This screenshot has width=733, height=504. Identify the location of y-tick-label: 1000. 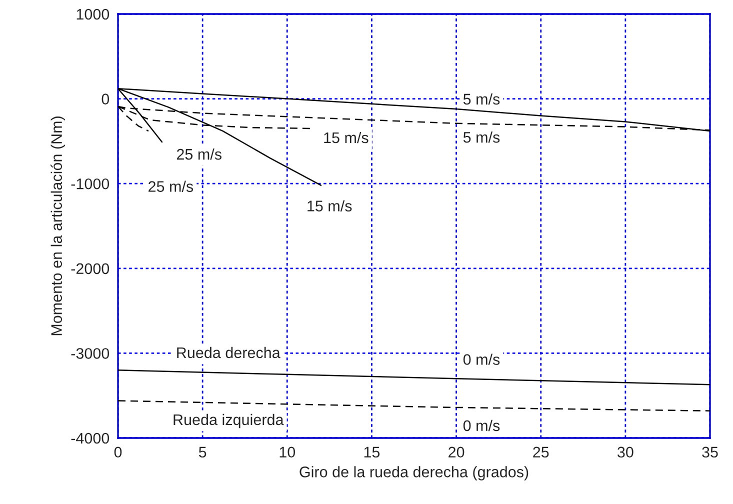
(93, 14).